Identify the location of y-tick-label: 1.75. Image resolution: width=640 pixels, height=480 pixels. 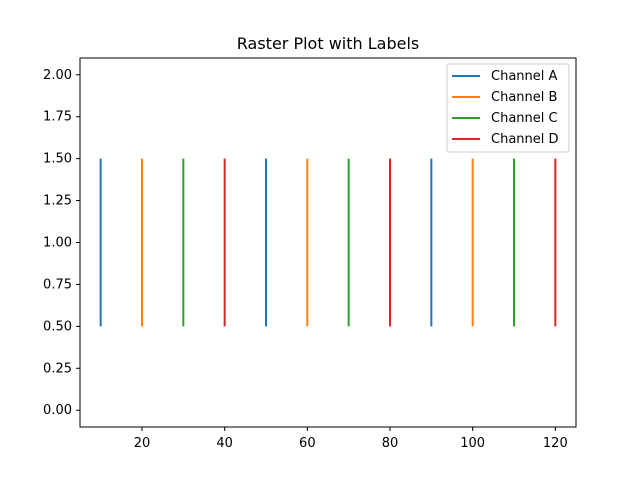
(57, 117).